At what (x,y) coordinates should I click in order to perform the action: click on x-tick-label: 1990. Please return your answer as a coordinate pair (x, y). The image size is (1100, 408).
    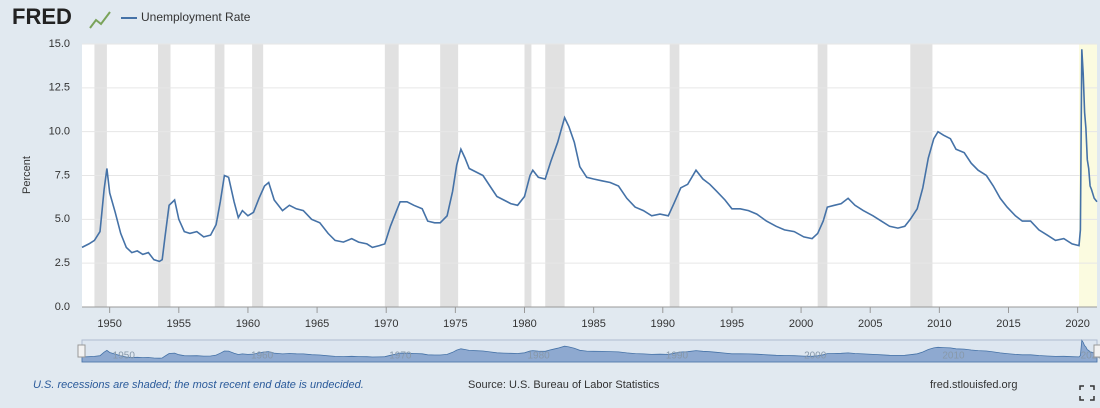
    Looking at the image, I should click on (663, 324).